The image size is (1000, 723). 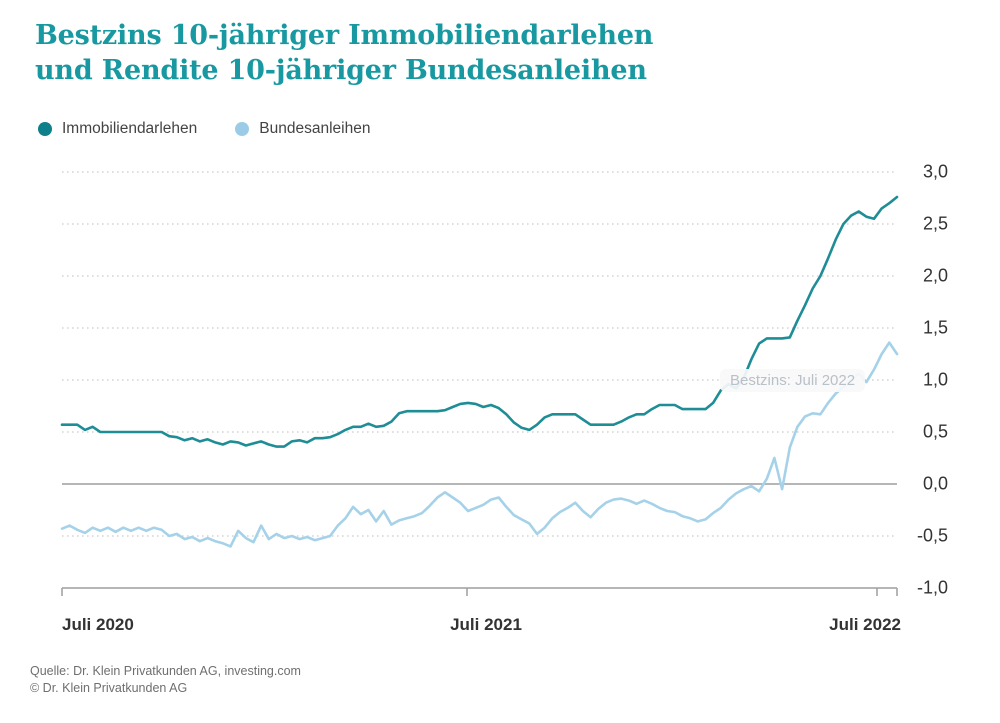 What do you see at coordinates (935, 327) in the screenshot?
I see `y-axis-label: 1,5` at bounding box center [935, 327].